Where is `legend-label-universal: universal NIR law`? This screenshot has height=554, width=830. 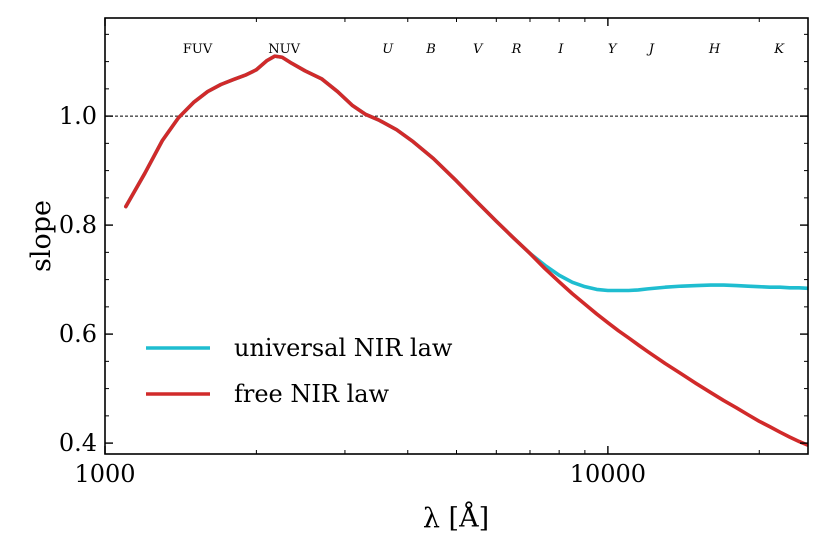 legend-label-universal: universal NIR law is located at coordinates (343, 348).